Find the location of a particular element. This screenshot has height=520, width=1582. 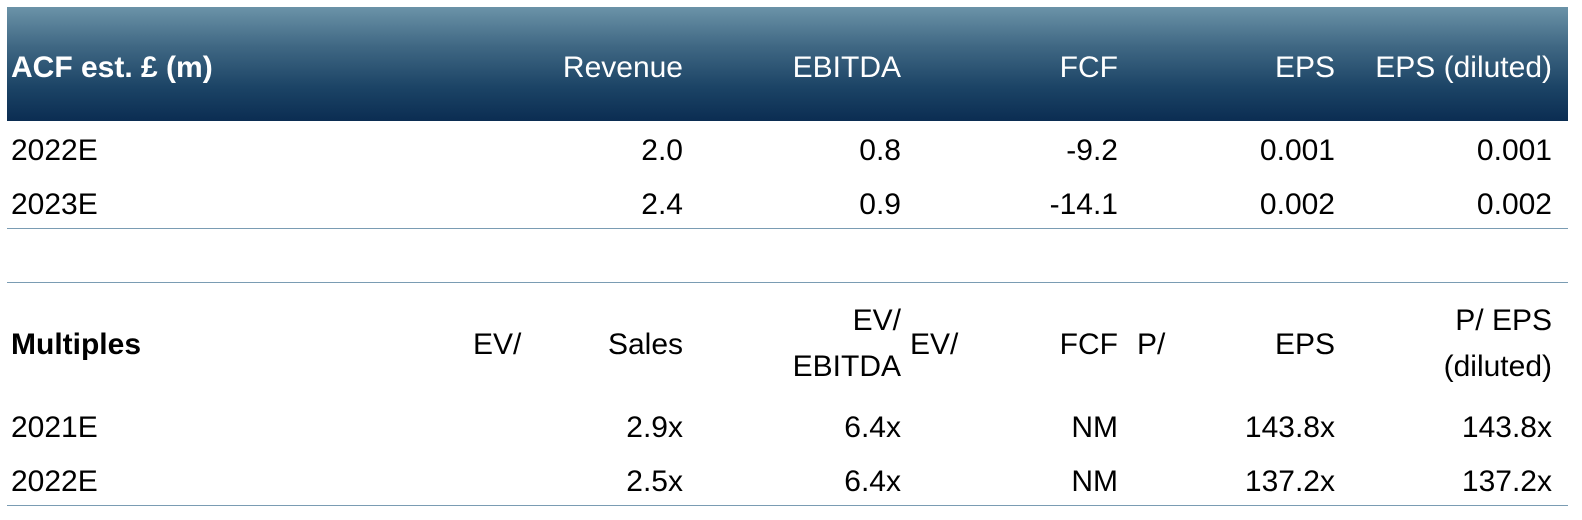

fcf-value: -9.2 is located at coordinates (1092, 150).